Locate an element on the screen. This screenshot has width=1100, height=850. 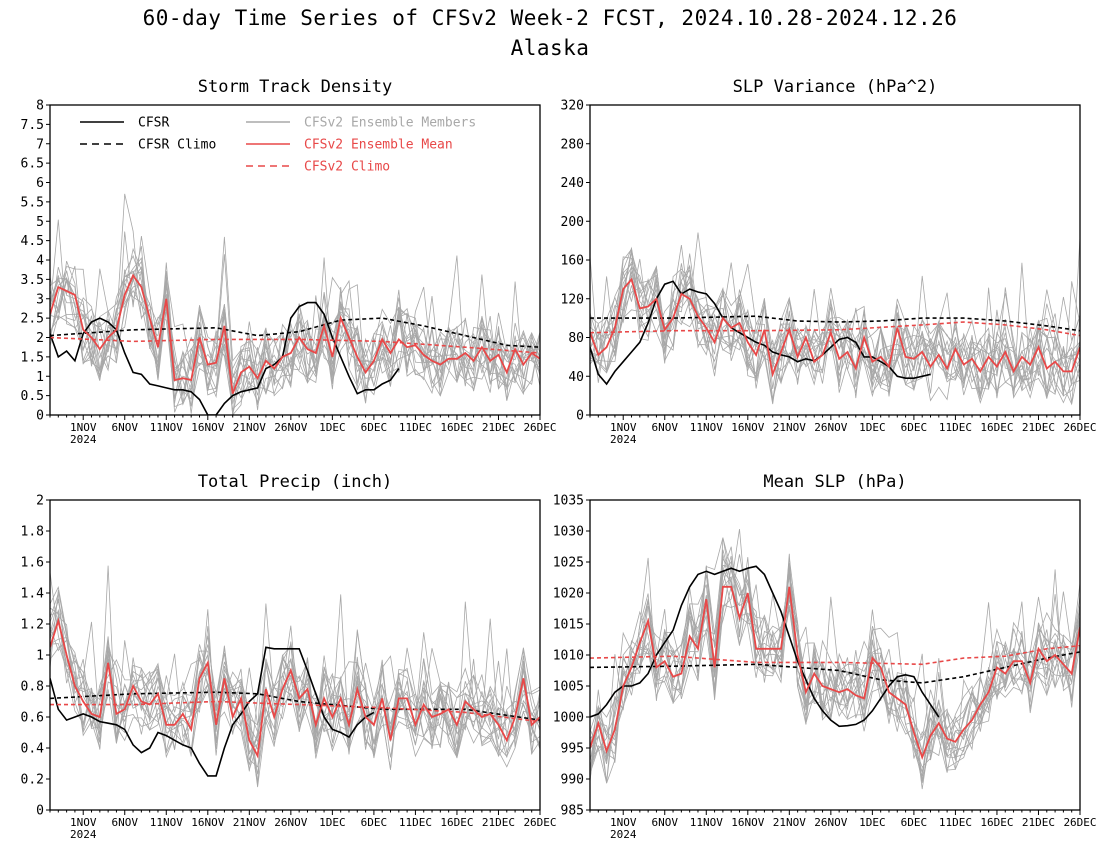
y-tick-label: 5 is located at coordinates (40, 222).